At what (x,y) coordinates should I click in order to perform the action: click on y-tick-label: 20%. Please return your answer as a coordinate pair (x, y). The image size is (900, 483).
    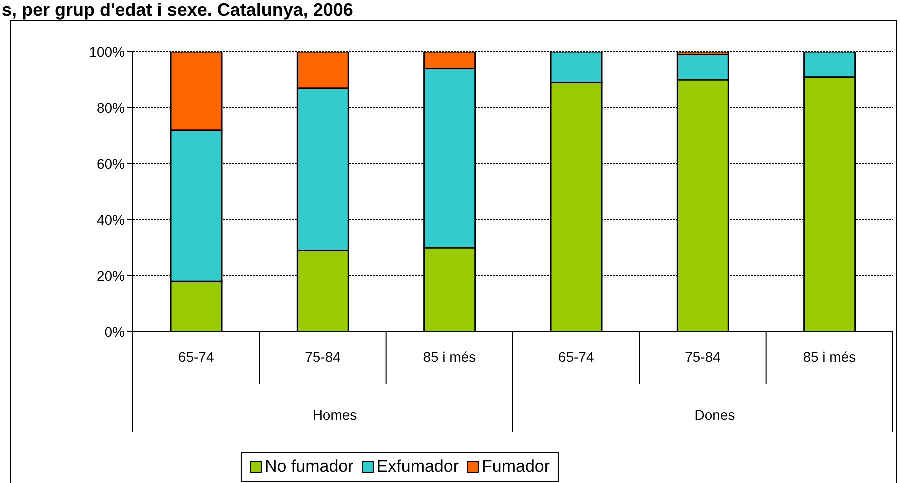
    Looking at the image, I should click on (110, 276).